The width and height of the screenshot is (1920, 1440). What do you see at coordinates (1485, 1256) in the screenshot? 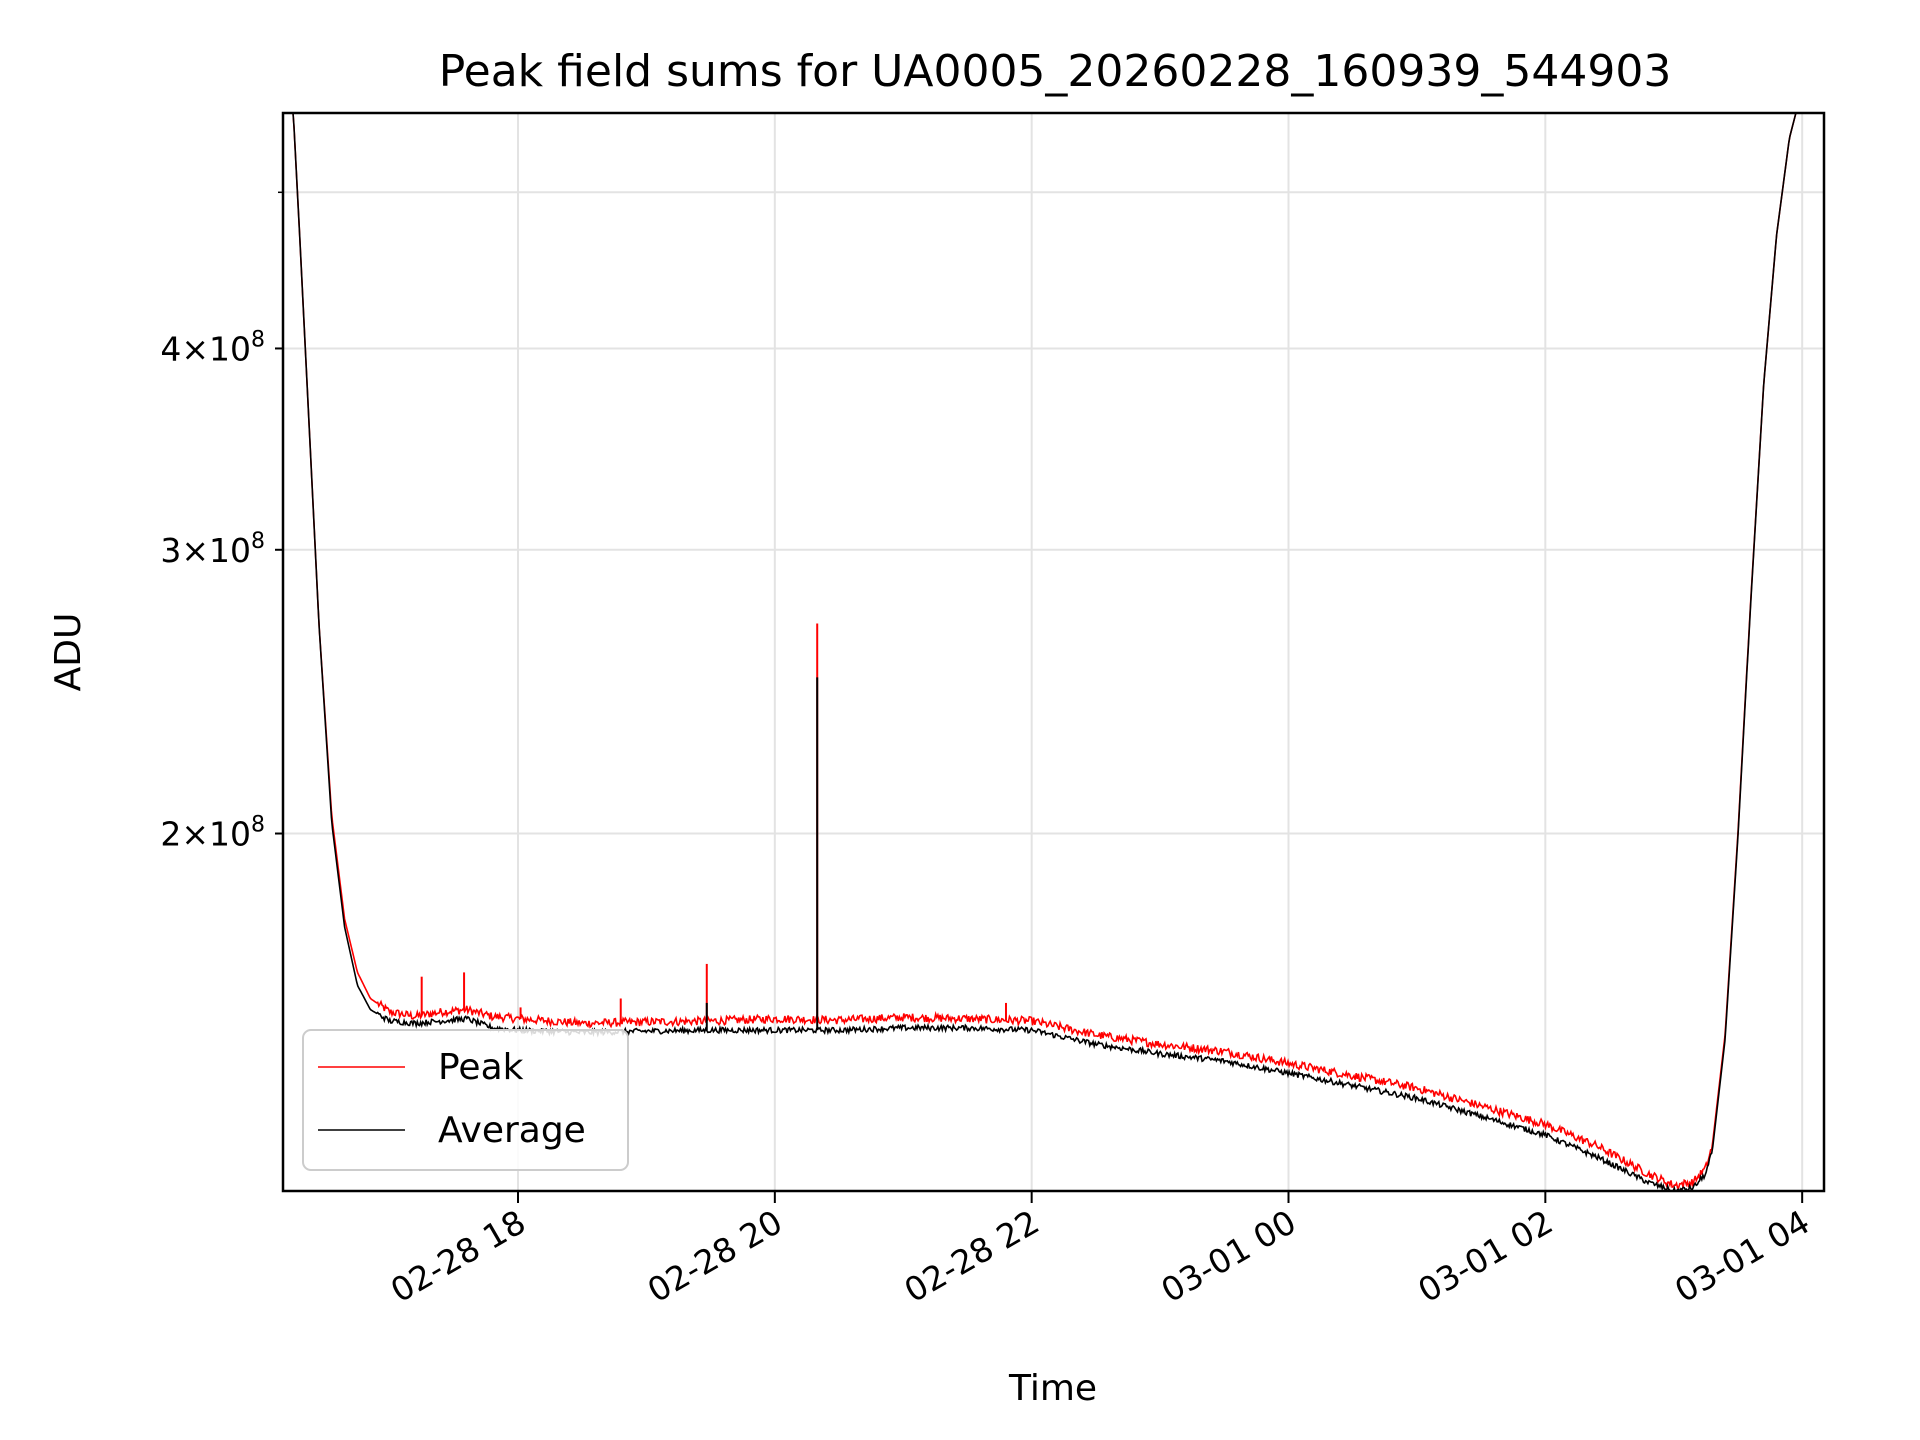
I see `x-tick-label: 03-01 02` at bounding box center [1485, 1256].